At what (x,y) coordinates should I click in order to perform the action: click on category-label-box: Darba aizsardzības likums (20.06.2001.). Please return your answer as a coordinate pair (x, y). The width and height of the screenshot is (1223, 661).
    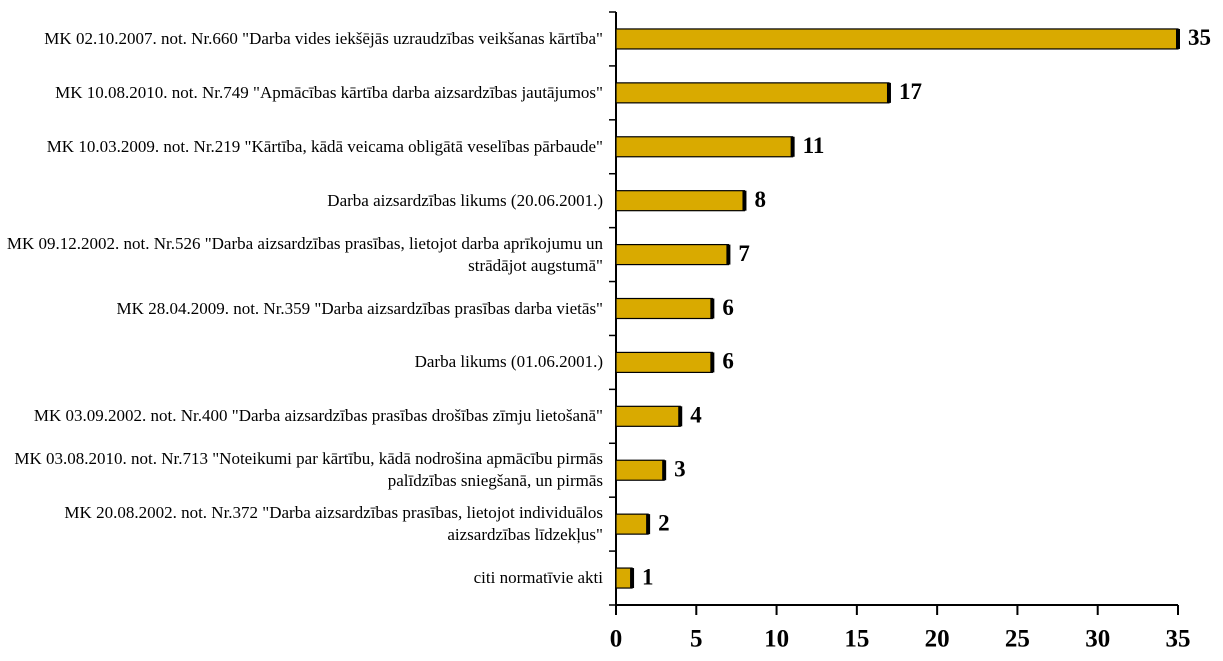
    Looking at the image, I should click on (301, 201).